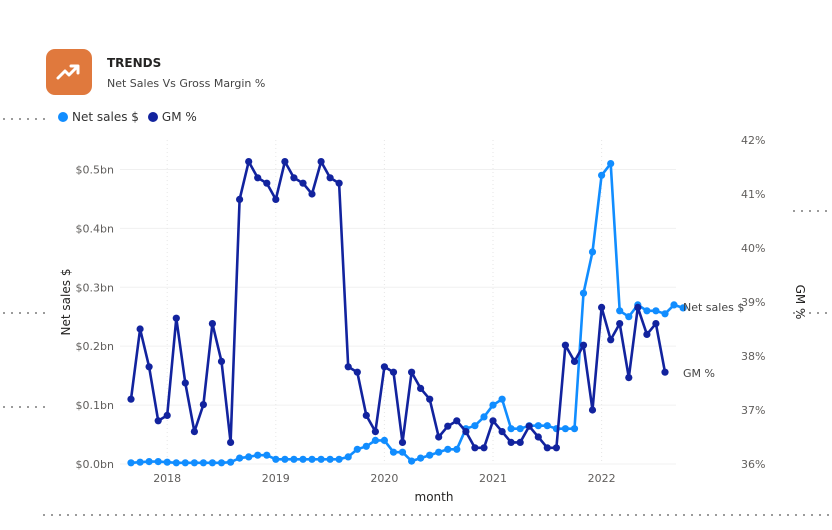 The image size is (832, 530). What do you see at coordinates (172, 117) in the screenshot?
I see `legend-item-gm: GM %` at bounding box center [172, 117].